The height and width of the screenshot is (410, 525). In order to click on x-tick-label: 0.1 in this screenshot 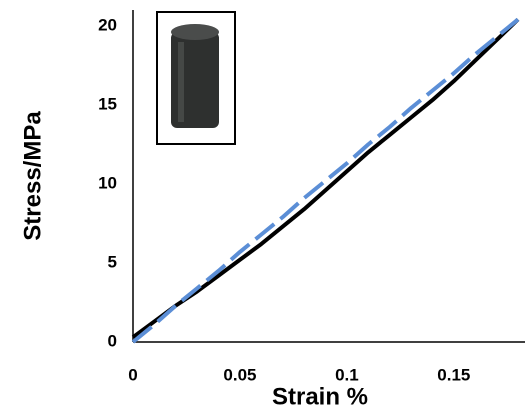, I will do `click(347, 374)`.